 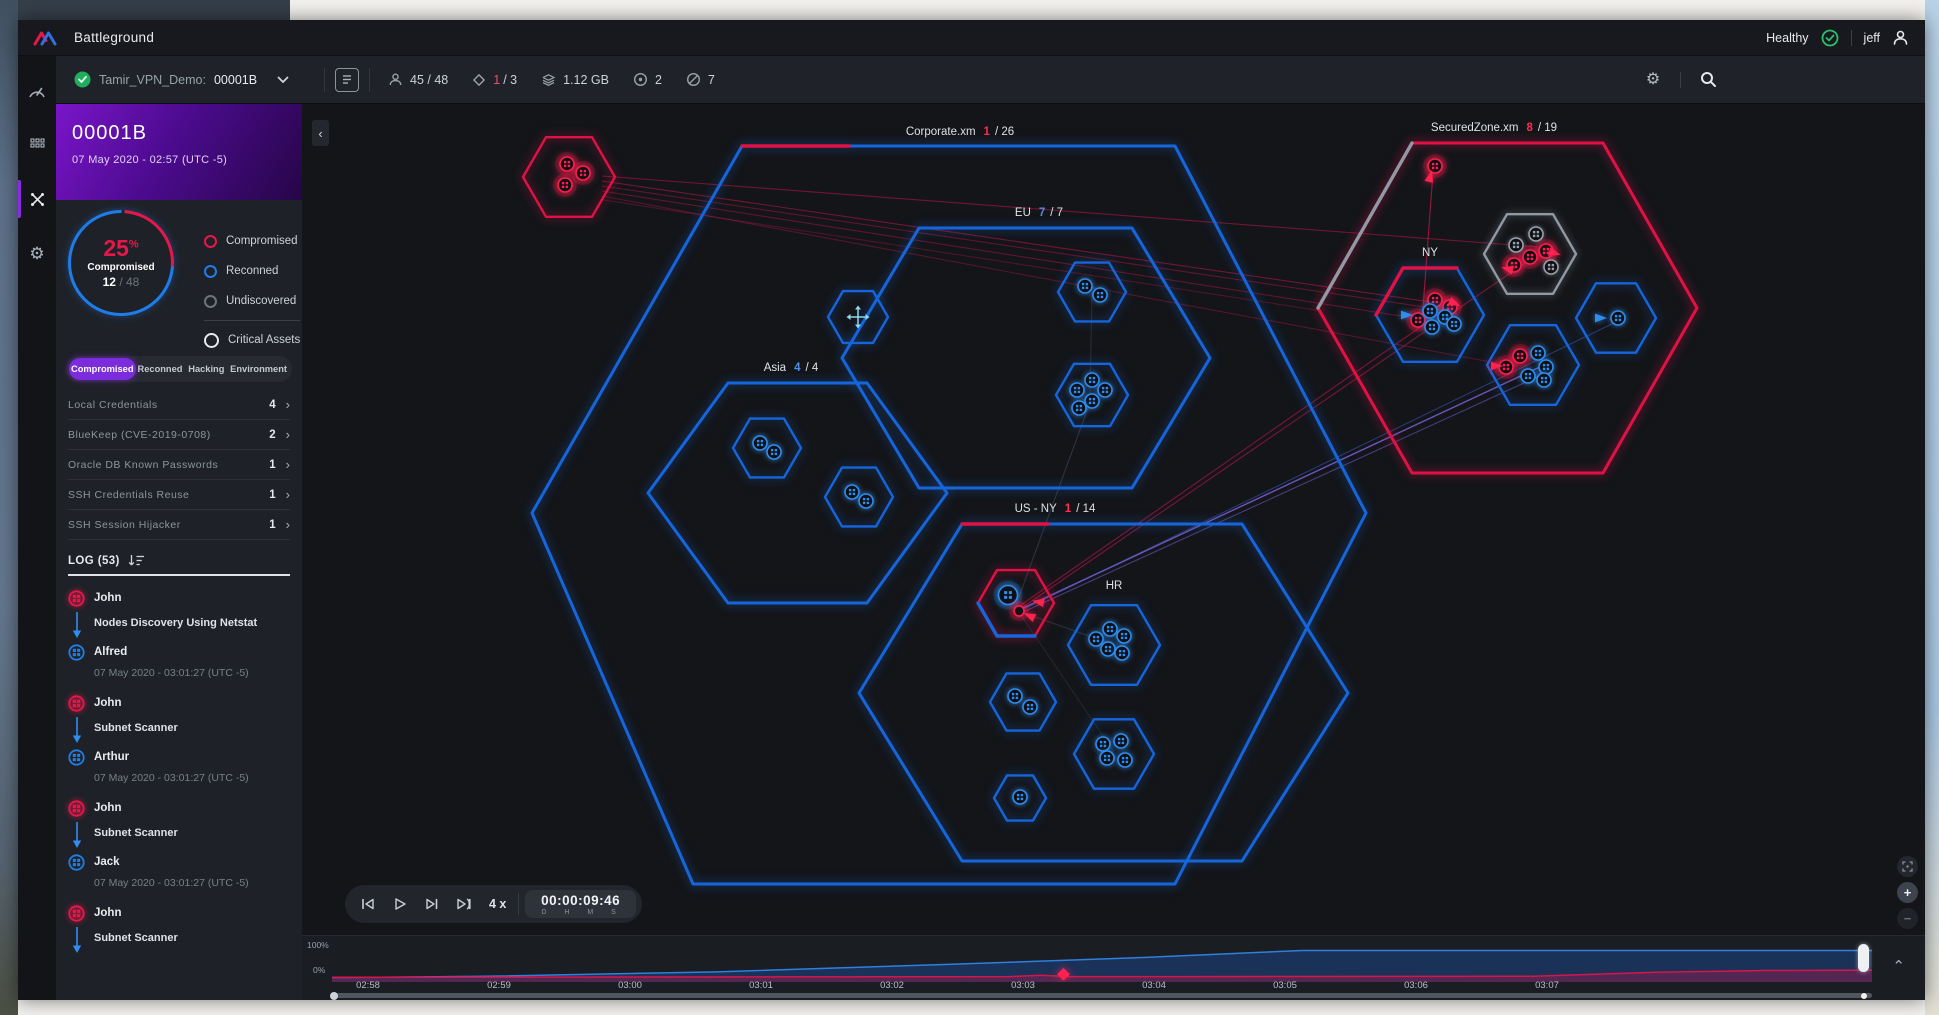 I want to click on map-zone-eu-hex-b, so click(x=1092, y=395).